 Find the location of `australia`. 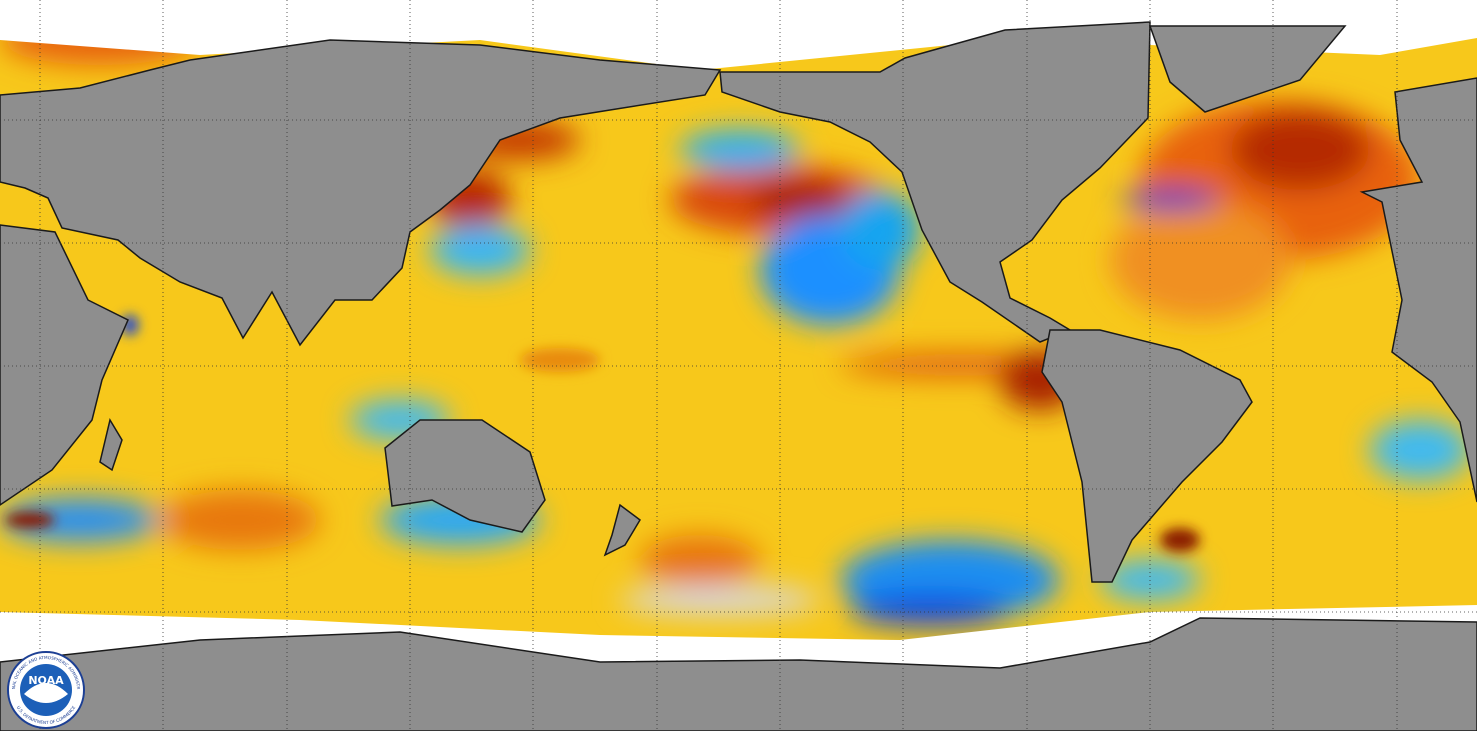

australia is located at coordinates (465, 476).